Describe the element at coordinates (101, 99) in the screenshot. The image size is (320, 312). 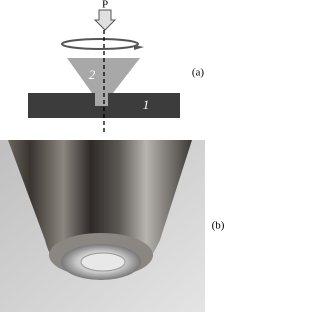
I see `tool-pin` at that location.